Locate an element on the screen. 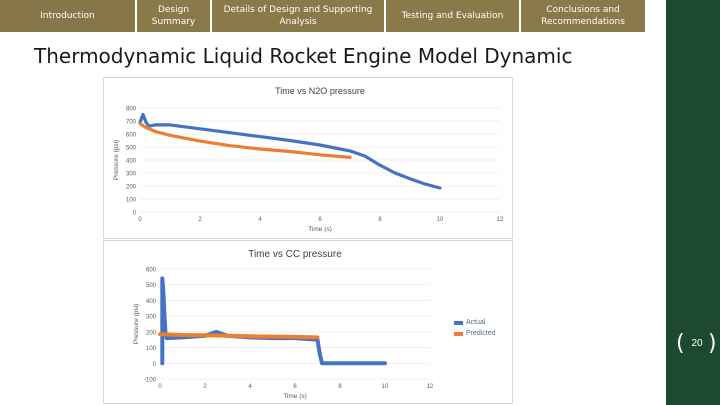  nav-tab-design-summary: Design Summary is located at coordinates (173, 16).